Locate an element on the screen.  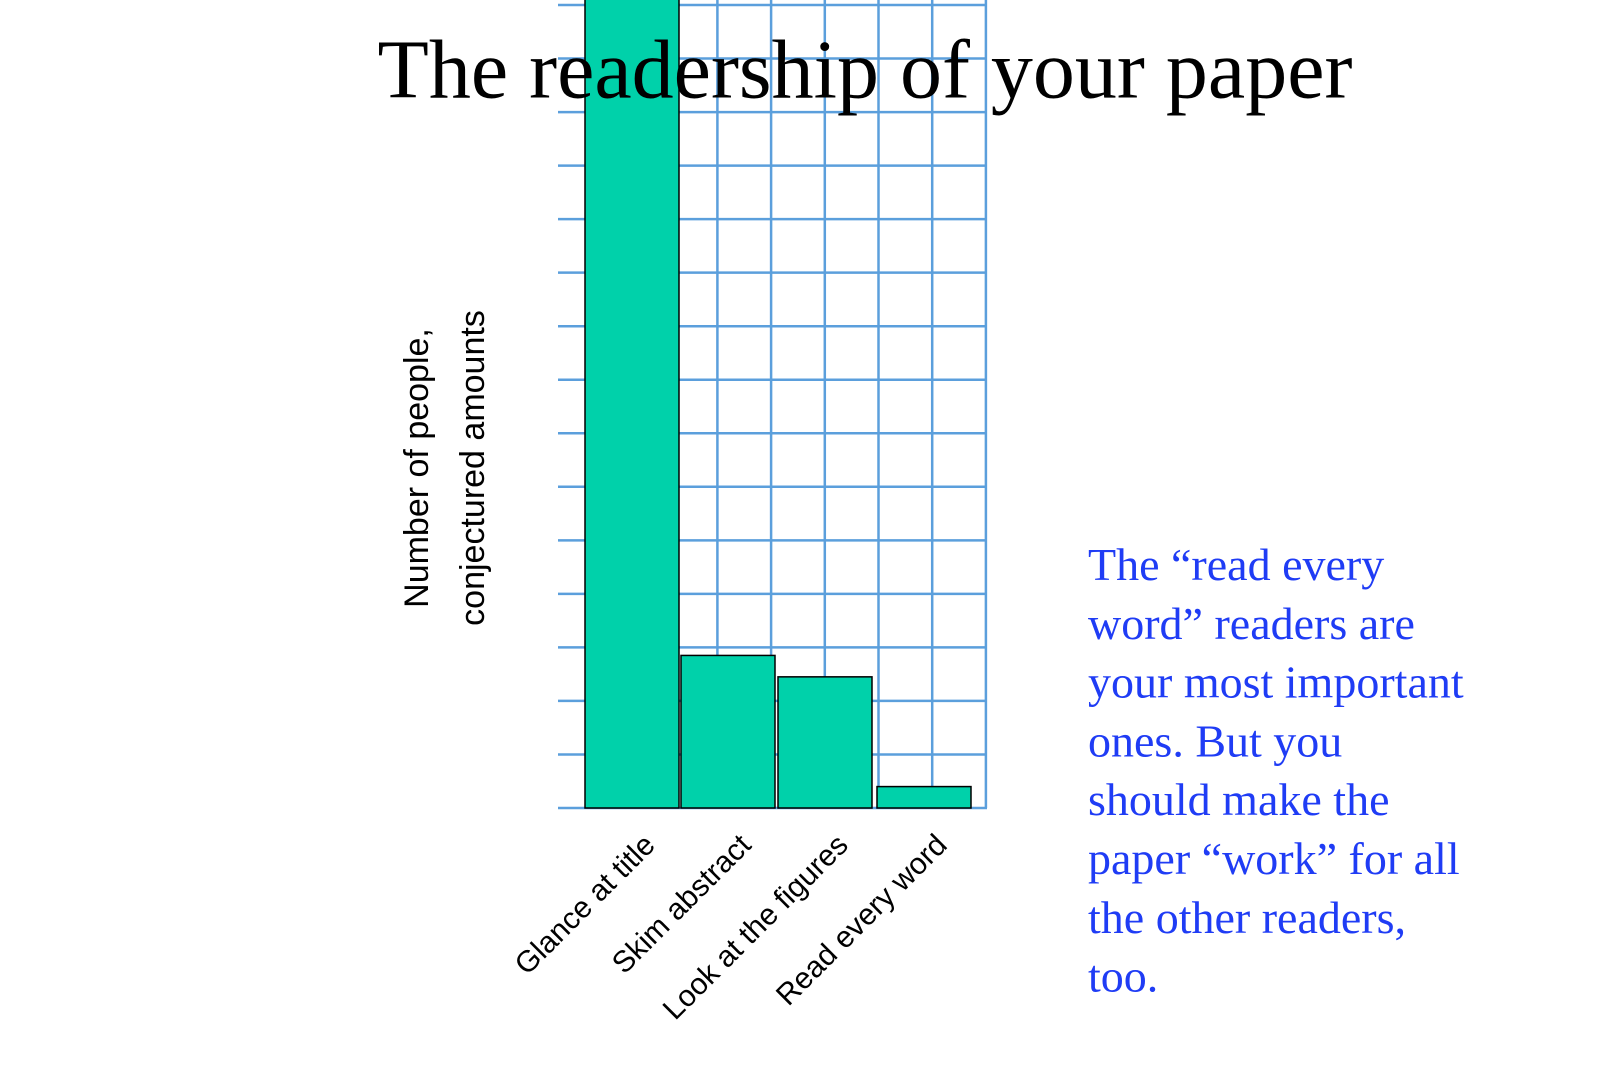
annotation-line: your most important is located at coordinates (1276, 682).